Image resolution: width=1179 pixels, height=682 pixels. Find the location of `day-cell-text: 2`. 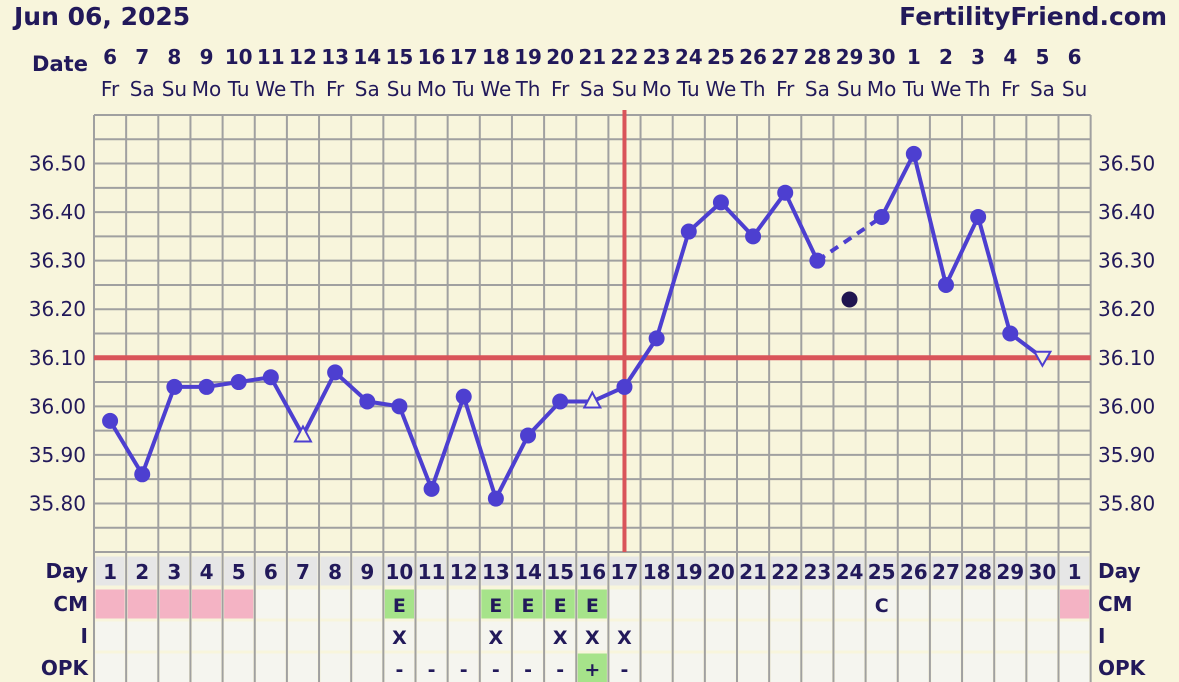

day-cell-text: 2 is located at coordinates (142, 572).